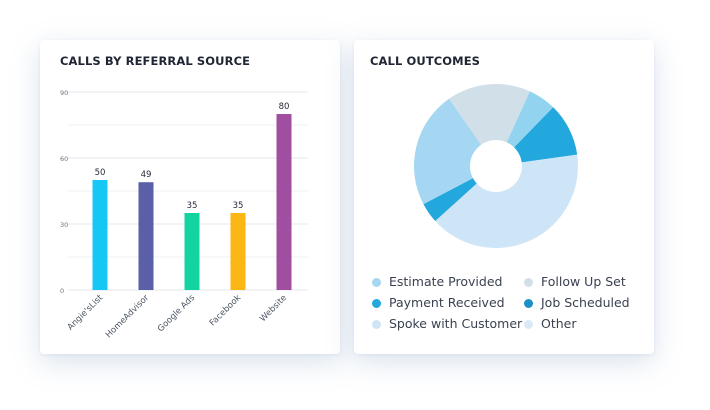 The height and width of the screenshot is (410, 710). I want to click on y-tick-label: 30, so click(64, 225).